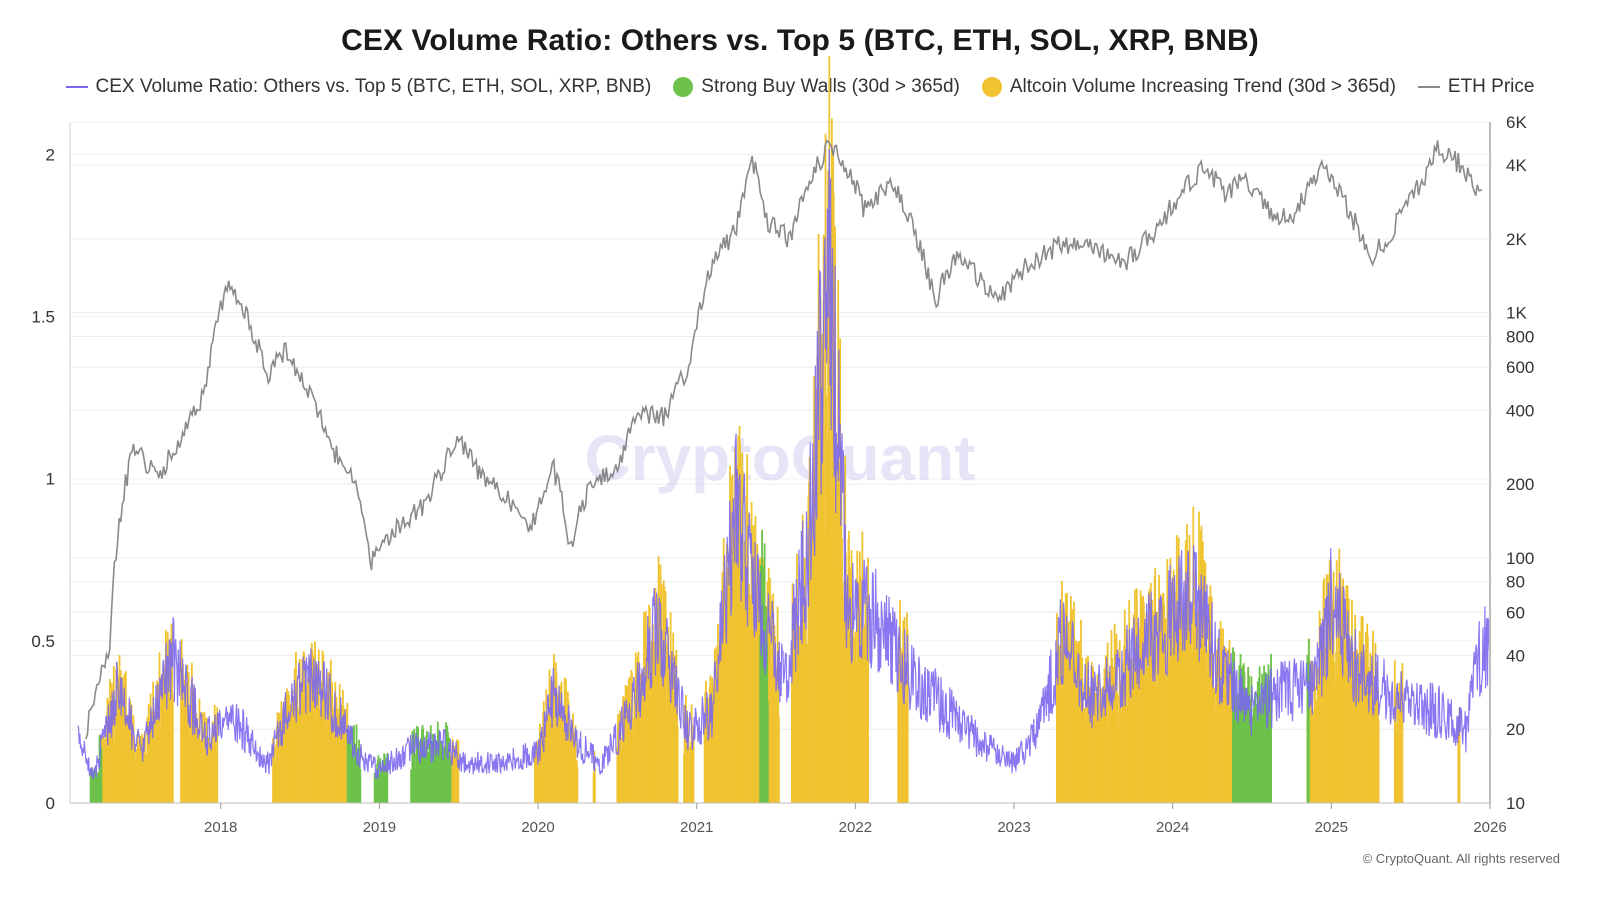 This screenshot has width=1600, height=900. What do you see at coordinates (1520, 558) in the screenshot?
I see `y-right-tick-5: 100` at bounding box center [1520, 558].